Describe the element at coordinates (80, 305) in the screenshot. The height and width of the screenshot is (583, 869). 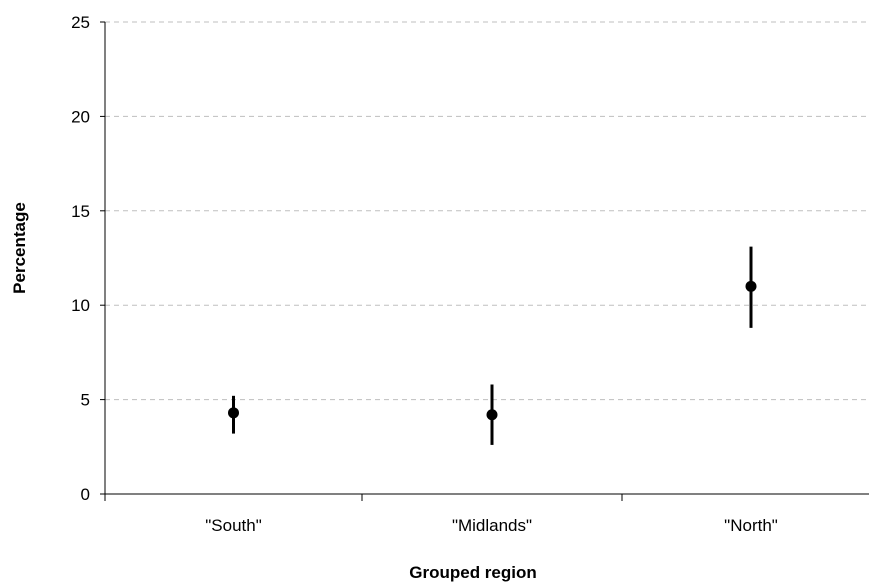
I see `y-tick-label-2: 10` at that location.